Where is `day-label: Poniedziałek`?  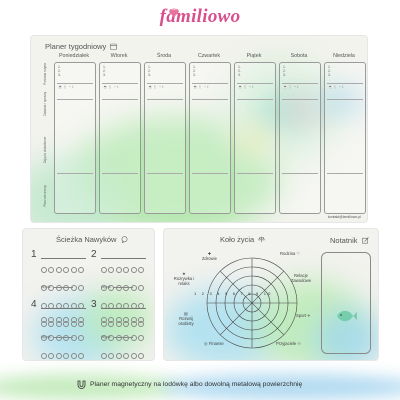 day-label: Poniedziałek is located at coordinates (74, 56).